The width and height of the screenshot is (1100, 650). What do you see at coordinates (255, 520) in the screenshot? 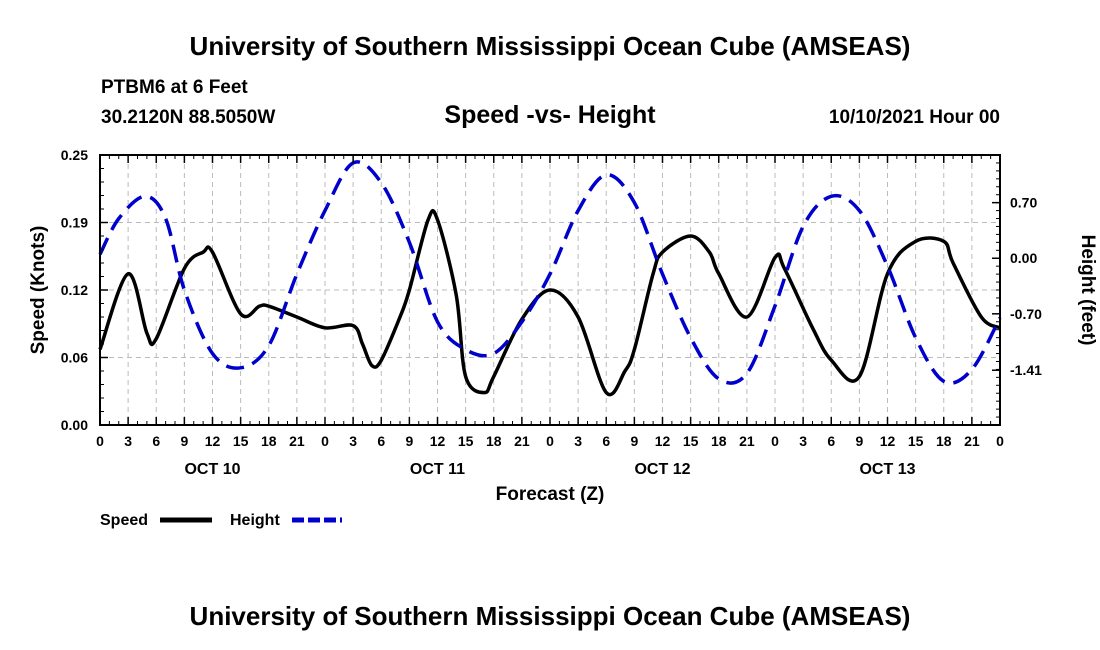
I see `legend-height-label: Height` at bounding box center [255, 520].